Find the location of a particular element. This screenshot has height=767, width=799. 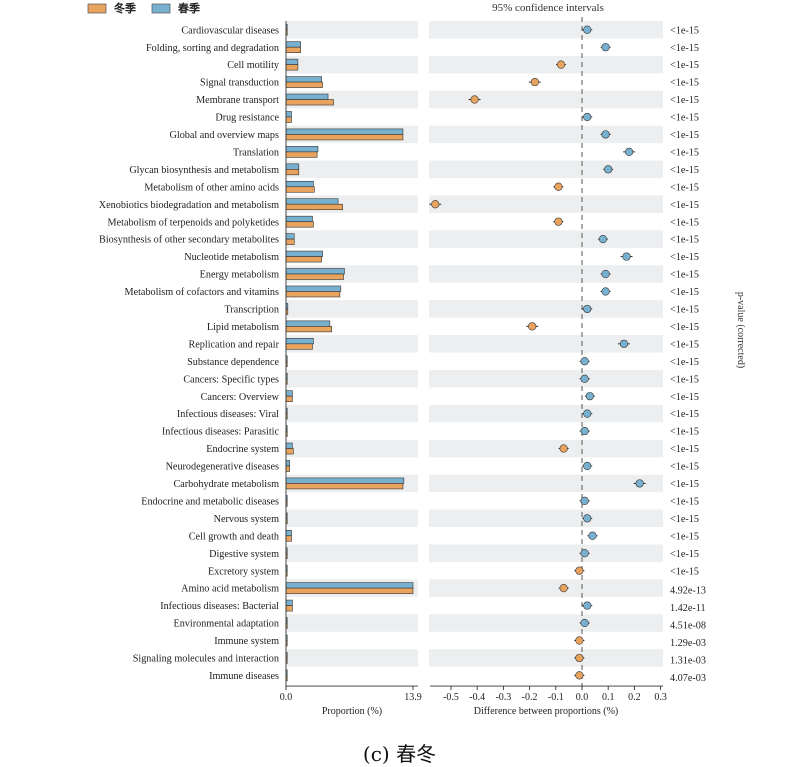

p-value-29: <1e-15 is located at coordinates (684, 519).